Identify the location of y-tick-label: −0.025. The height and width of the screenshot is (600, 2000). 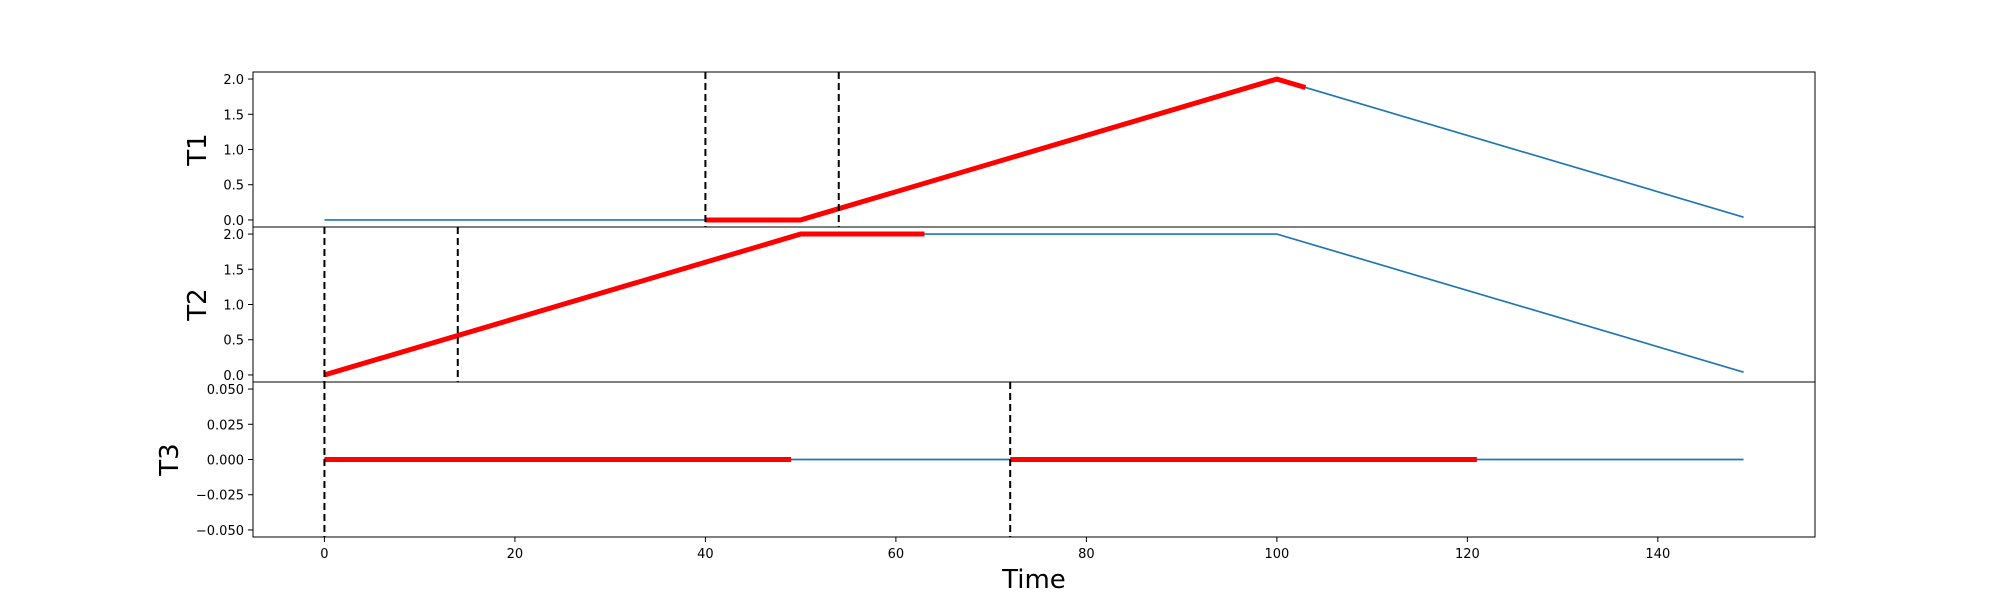
(220, 496).